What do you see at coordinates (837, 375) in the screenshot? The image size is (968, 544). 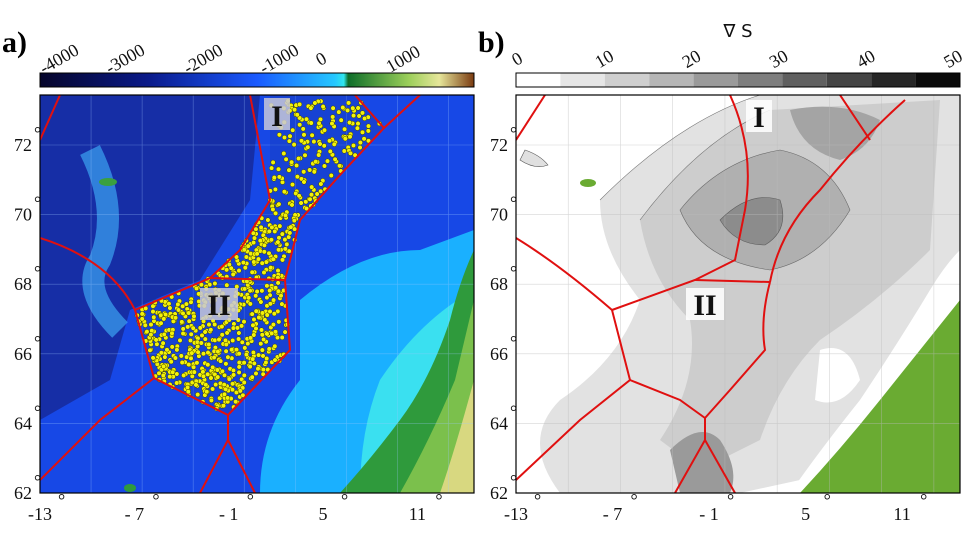 I see `field-patch-b` at bounding box center [837, 375].